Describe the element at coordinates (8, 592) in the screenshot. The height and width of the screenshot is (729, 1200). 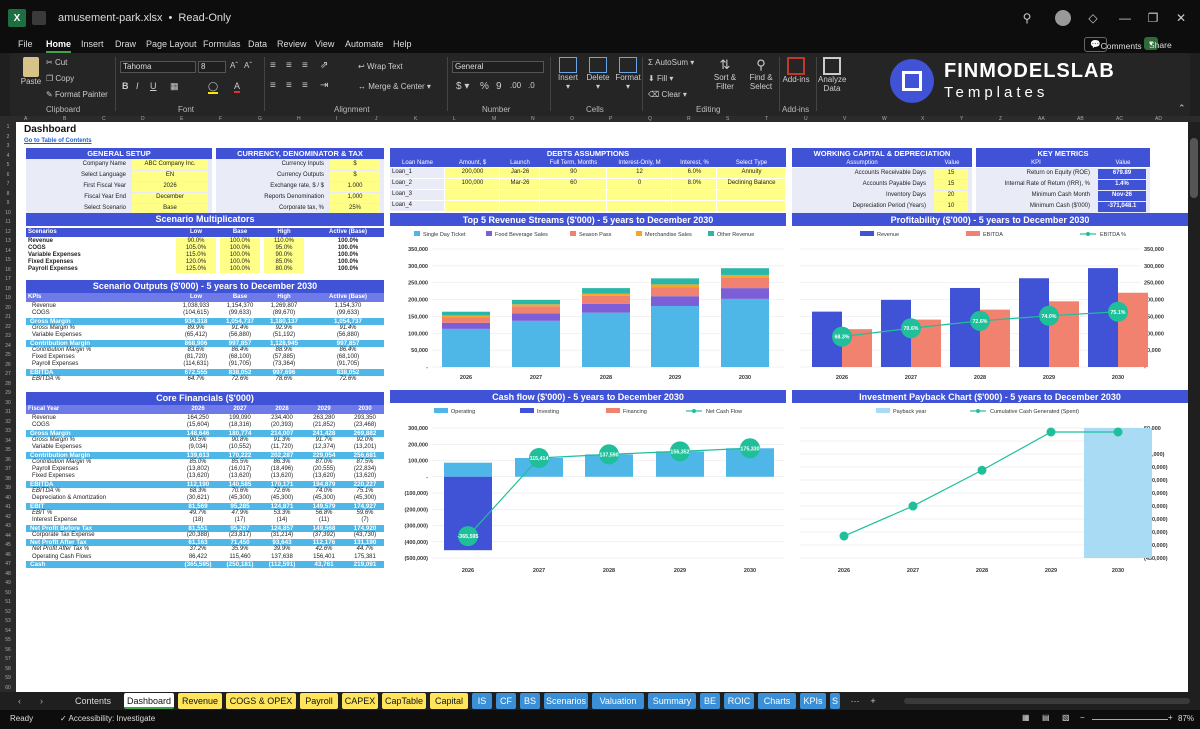
I see `row-header: 50` at that location.